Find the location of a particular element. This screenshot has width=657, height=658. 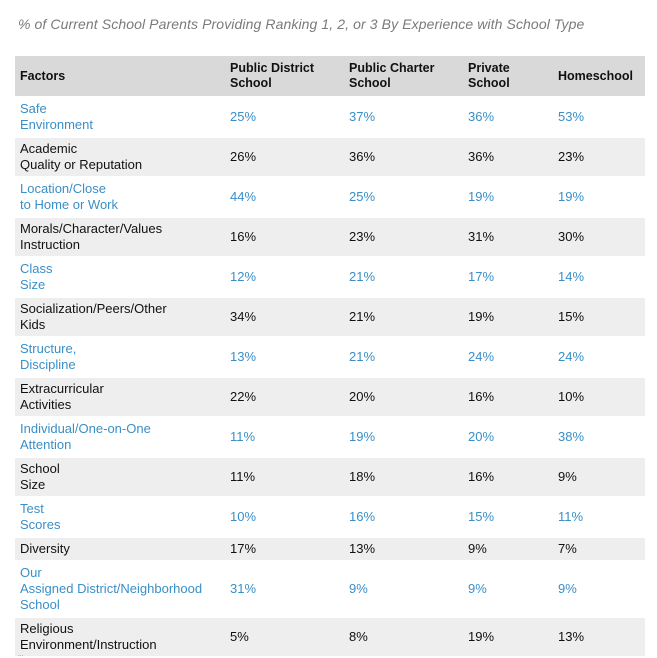

table-row: Class Size 12% 21% 17% 14% is located at coordinates (330, 276).